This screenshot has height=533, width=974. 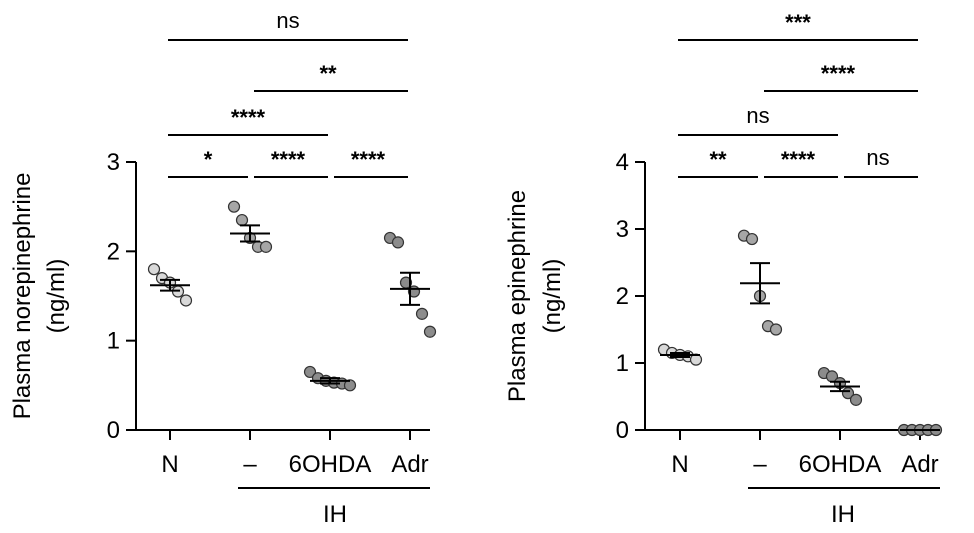 What do you see at coordinates (798, 22) in the screenshot?
I see `significance-label: ***` at bounding box center [798, 22].